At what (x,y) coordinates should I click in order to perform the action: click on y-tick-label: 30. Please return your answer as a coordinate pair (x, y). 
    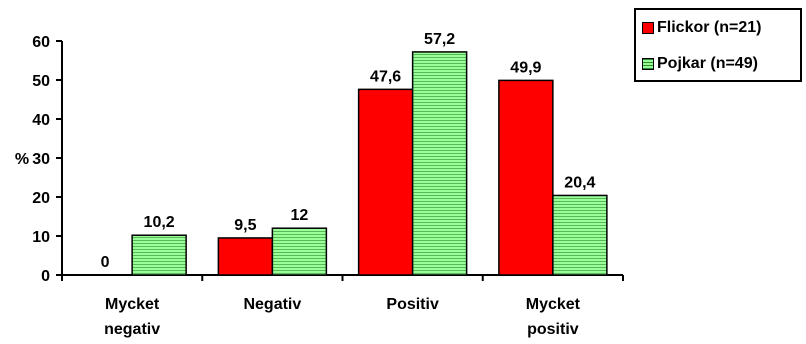
    Looking at the image, I should click on (41, 159).